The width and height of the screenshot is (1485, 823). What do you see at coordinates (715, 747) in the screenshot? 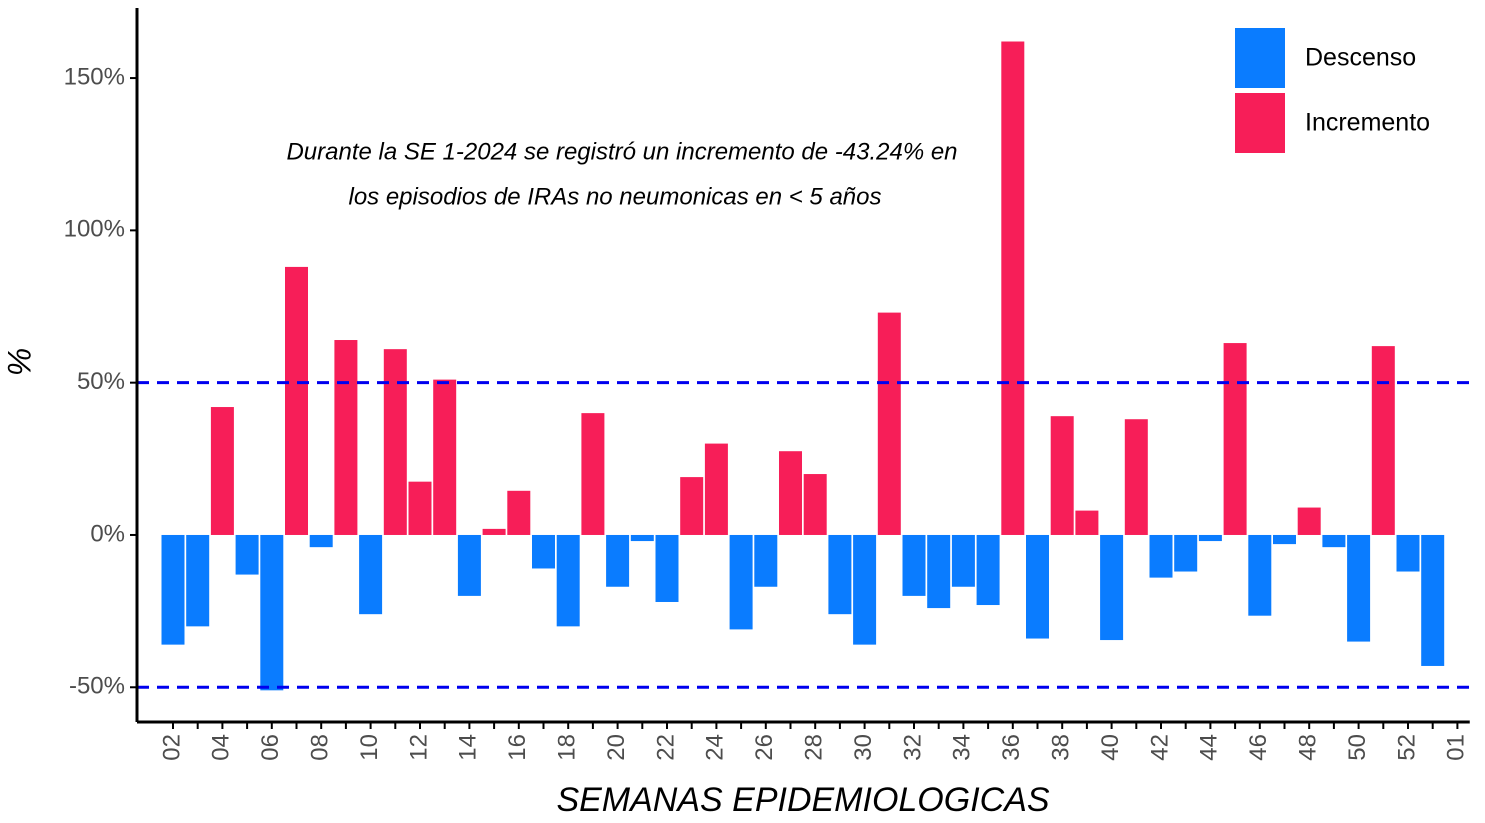
I see `x-tick-label: 24` at bounding box center [715, 747].